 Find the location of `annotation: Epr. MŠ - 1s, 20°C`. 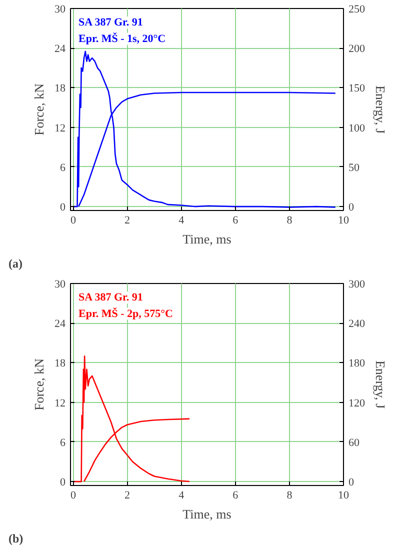

annotation: Epr. MŠ - 1s, 20°C is located at coordinates (122, 38).